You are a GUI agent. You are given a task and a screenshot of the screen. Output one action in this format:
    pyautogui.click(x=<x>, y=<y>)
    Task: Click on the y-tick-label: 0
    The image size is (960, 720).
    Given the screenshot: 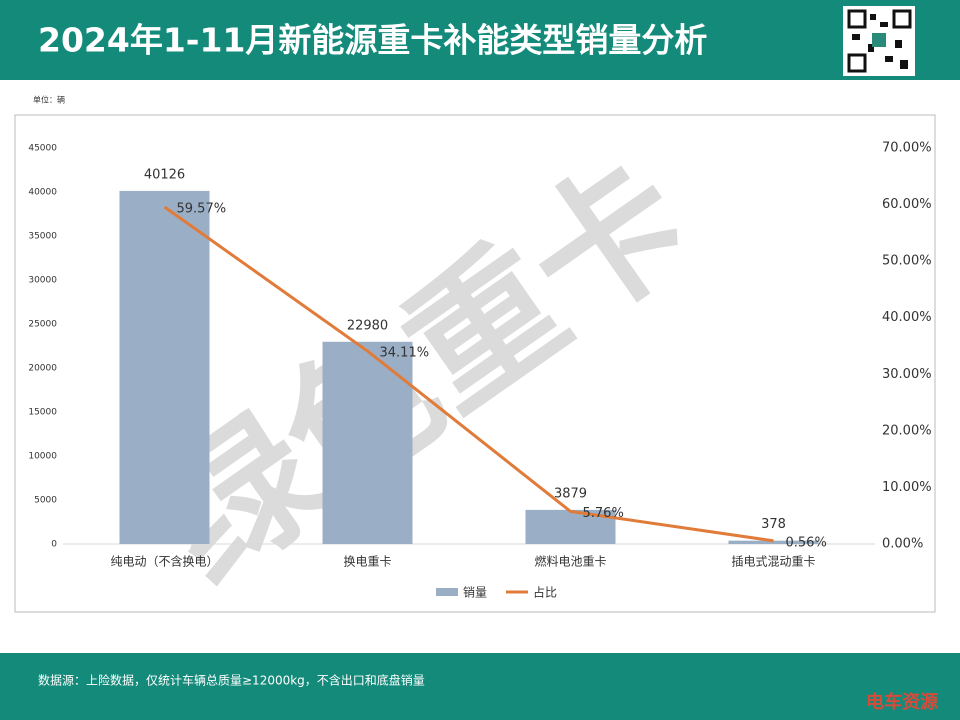 What is the action you would take?
    pyautogui.click(x=54, y=545)
    